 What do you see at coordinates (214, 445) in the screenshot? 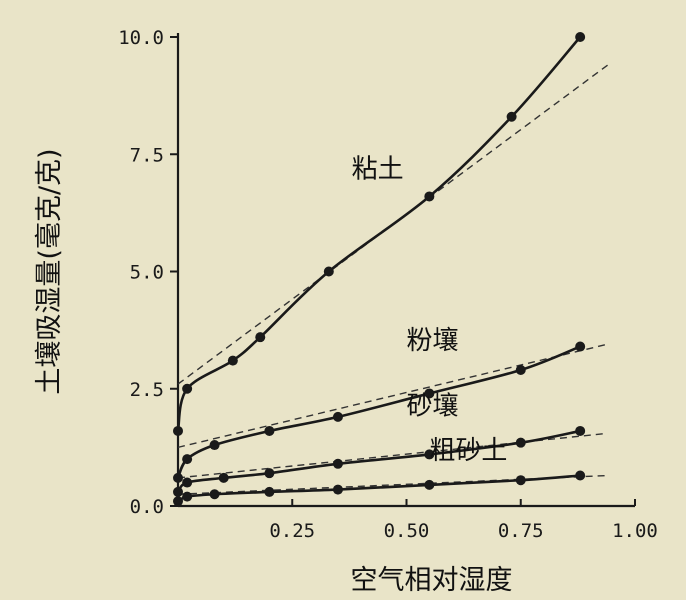
I see `data-point-粉壤-2` at bounding box center [214, 445].